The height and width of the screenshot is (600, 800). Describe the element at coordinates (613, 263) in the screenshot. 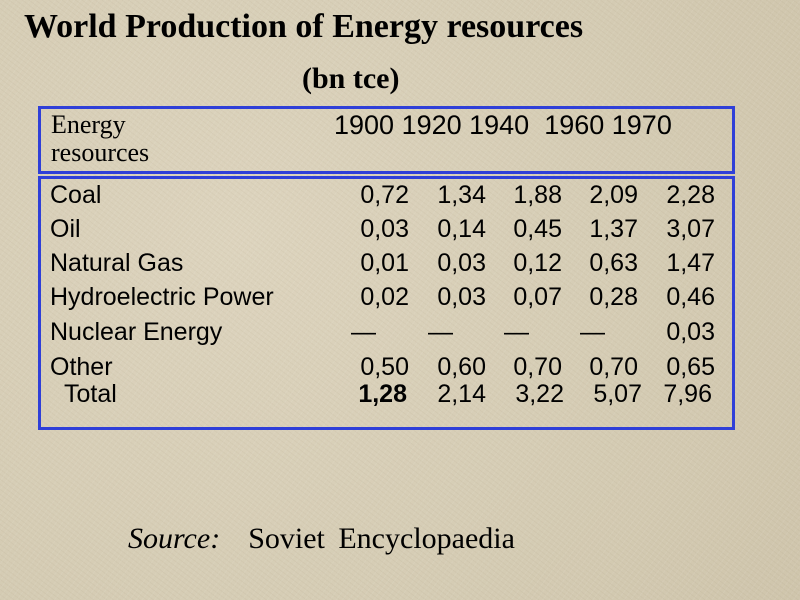

I see `cell-1960: 0,63` at that location.